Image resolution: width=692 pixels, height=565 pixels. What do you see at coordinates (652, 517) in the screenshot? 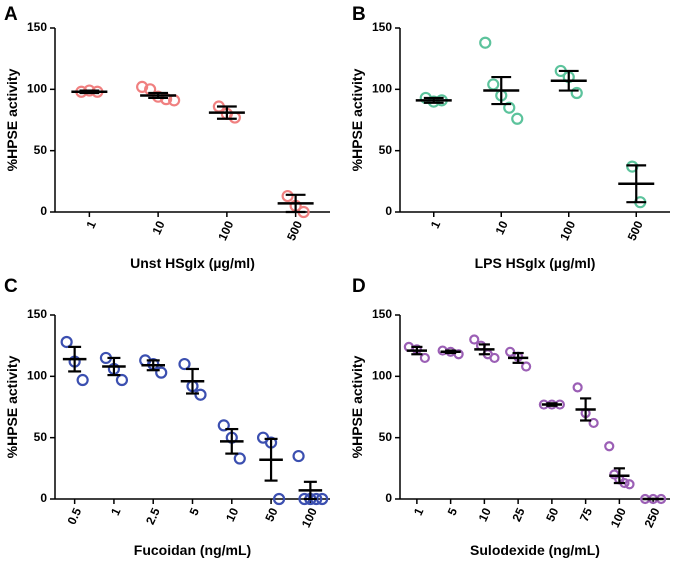
I see `x-tick-label: 250` at bounding box center [652, 517].